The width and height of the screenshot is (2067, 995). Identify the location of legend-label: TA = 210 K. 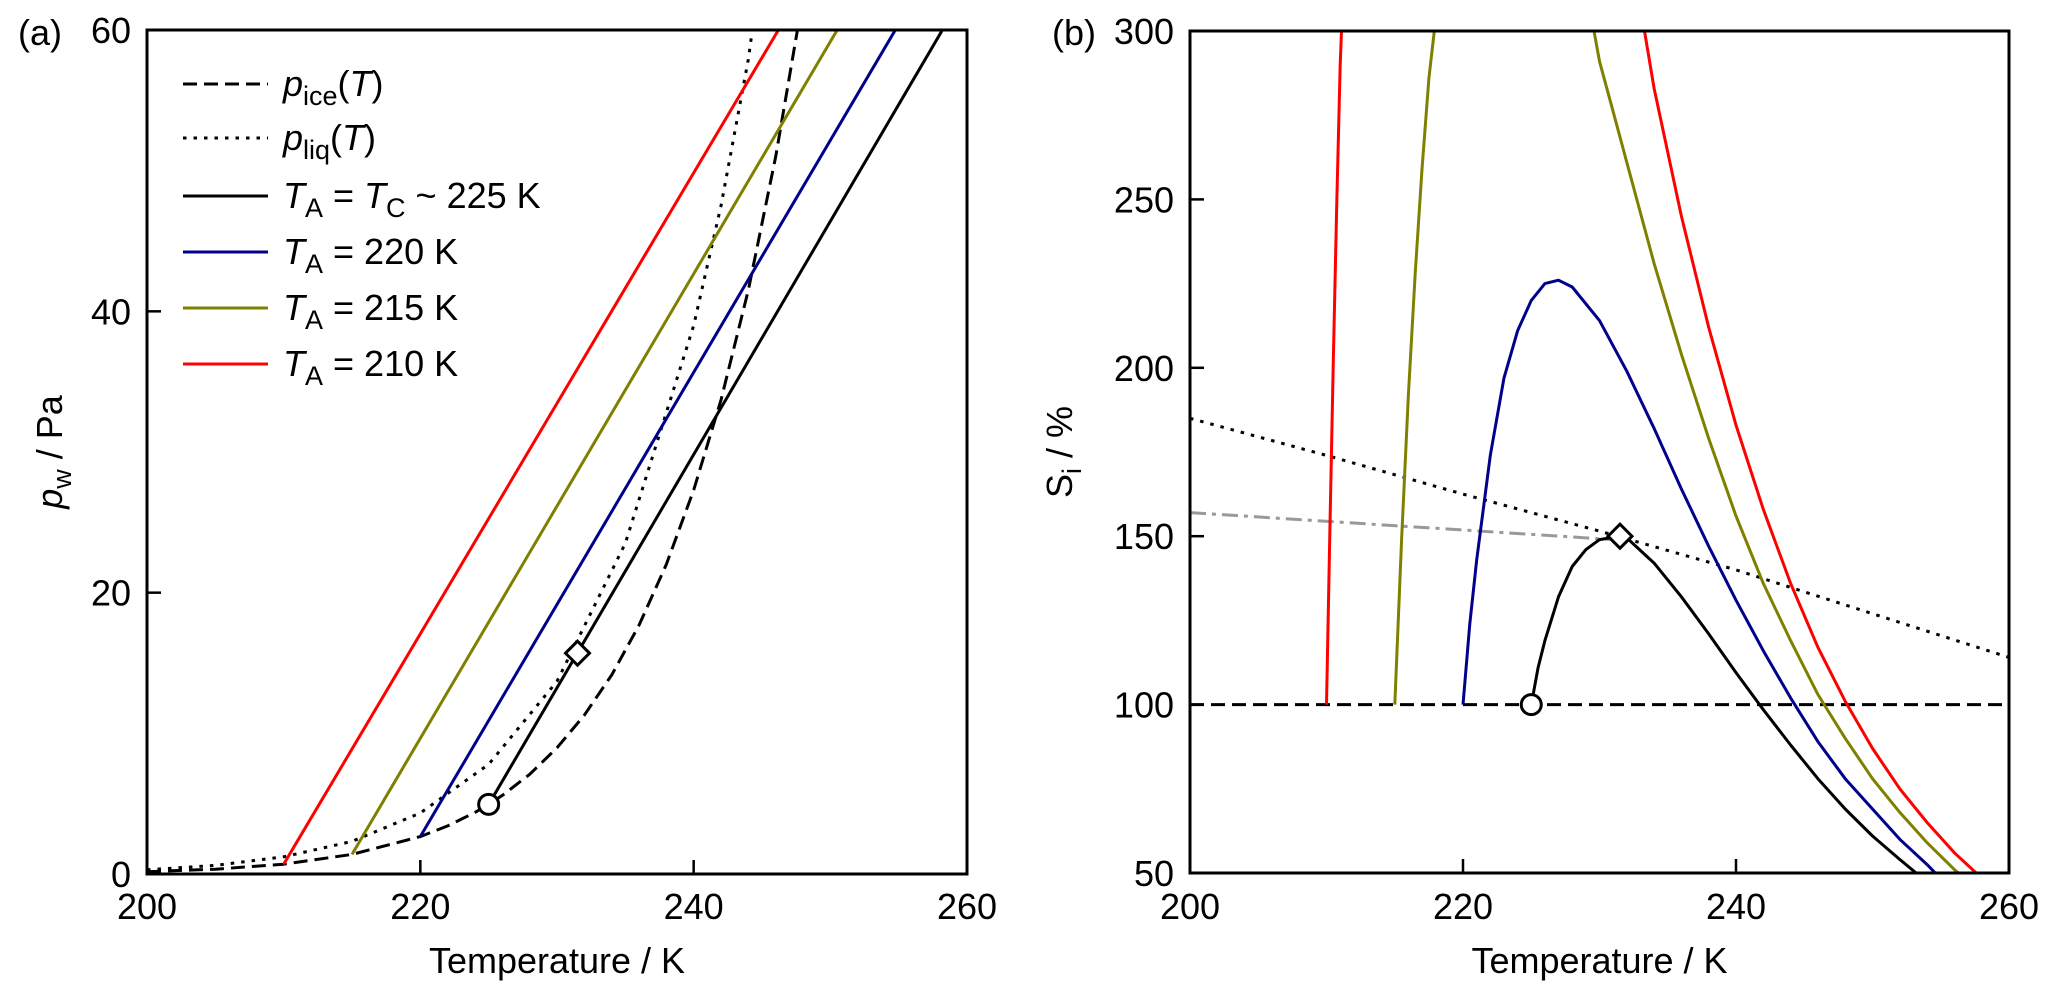
(370, 367).